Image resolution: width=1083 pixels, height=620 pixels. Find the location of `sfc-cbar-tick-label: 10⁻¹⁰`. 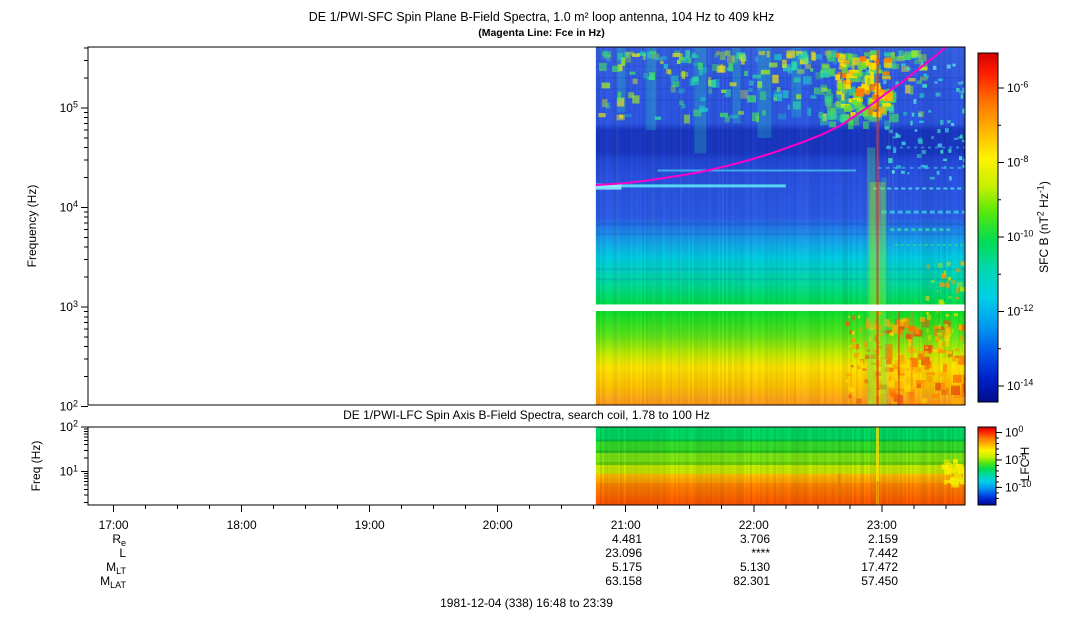

sfc-cbar-tick-label: 10⁻¹⁰ is located at coordinates (1020, 236).